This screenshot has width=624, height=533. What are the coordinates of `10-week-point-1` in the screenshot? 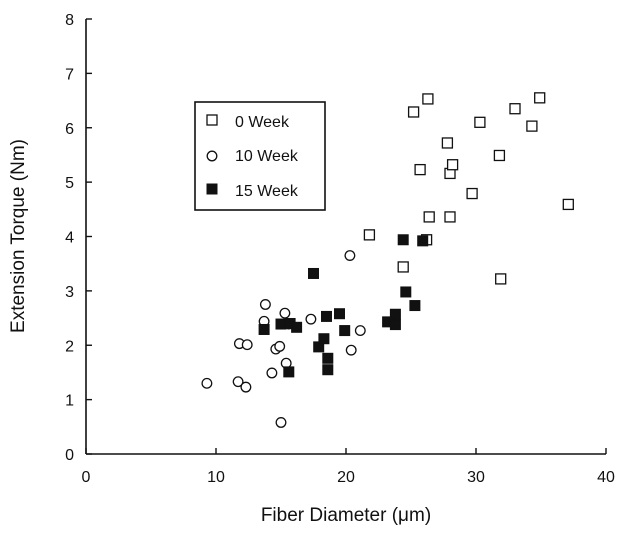 It's located at (207, 383).